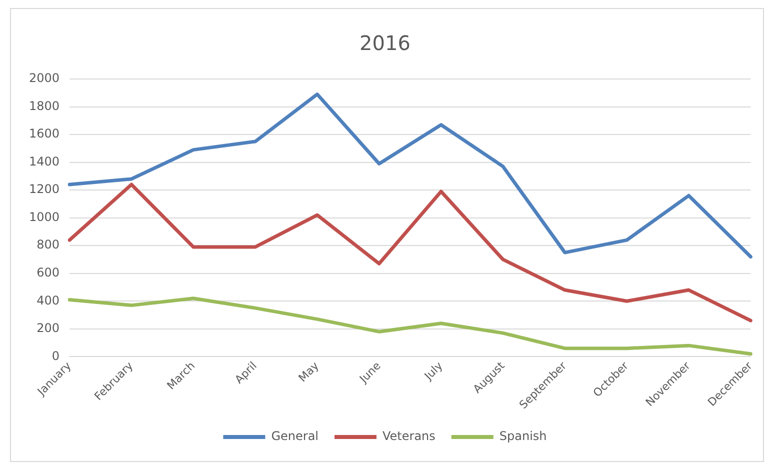  What do you see at coordinates (44, 217) in the screenshot?
I see `y-tick-label: 1000` at bounding box center [44, 217].